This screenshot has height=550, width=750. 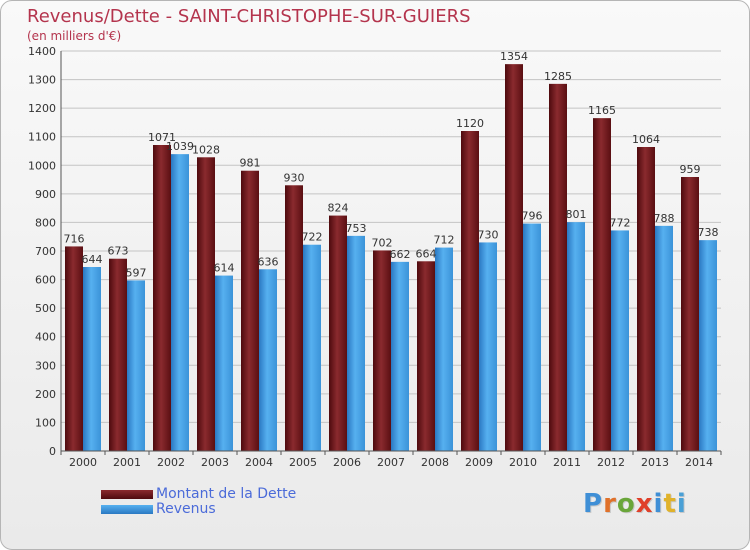 I want to click on data-label: 1071, so click(x=162, y=137).